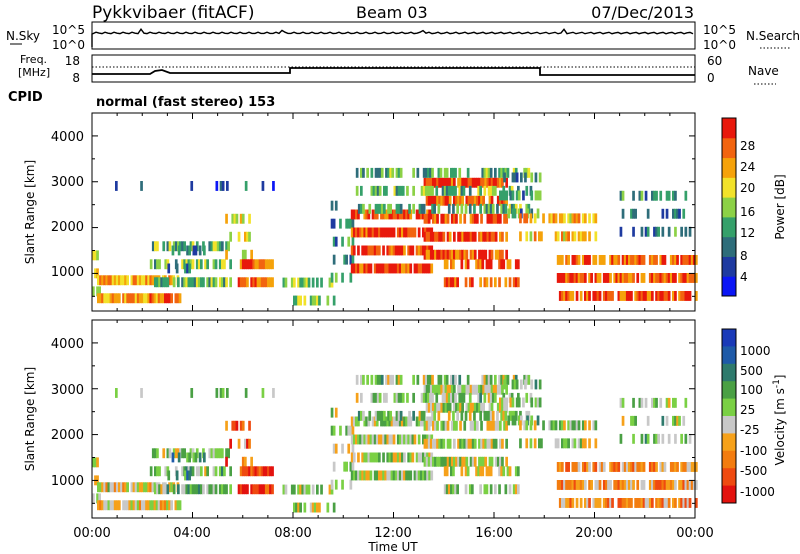 The width and height of the screenshot is (800, 554). I want to click on velocity-cb-label: Velocity [m s-1], so click(779, 420).